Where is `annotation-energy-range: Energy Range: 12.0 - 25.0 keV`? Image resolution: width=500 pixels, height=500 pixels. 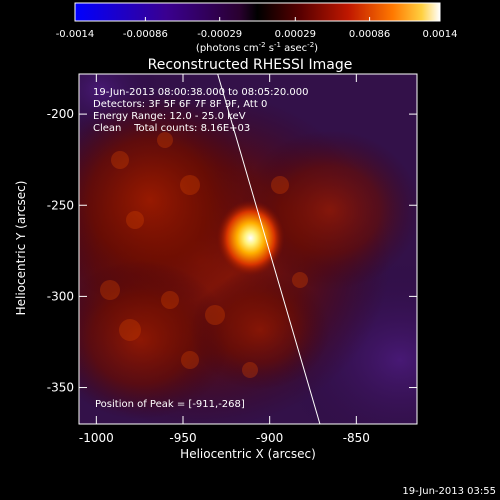 annotation-energy-range: Energy Range: 12.0 - 25.0 keV is located at coordinates (169, 116).